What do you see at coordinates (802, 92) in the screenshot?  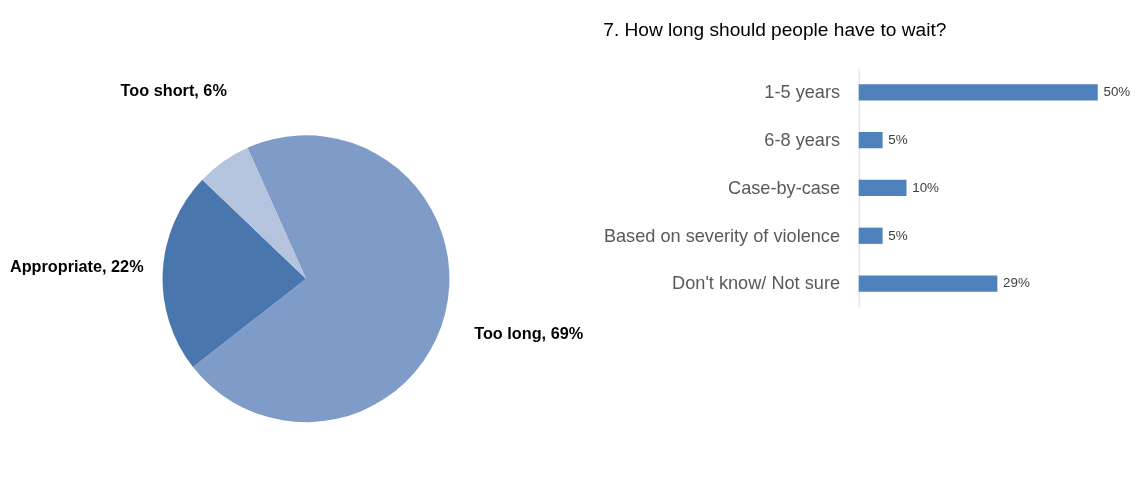 I see `y-tick-label: 1-5 years` at bounding box center [802, 92].